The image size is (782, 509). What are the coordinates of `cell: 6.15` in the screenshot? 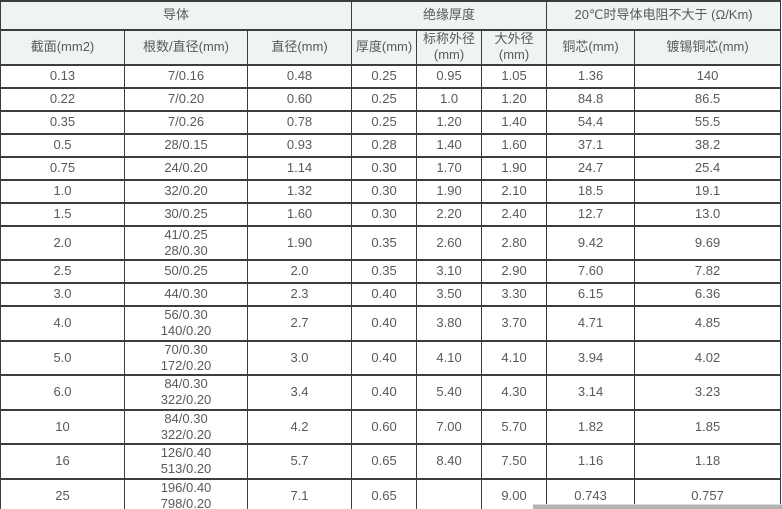 It's located at (591, 294).